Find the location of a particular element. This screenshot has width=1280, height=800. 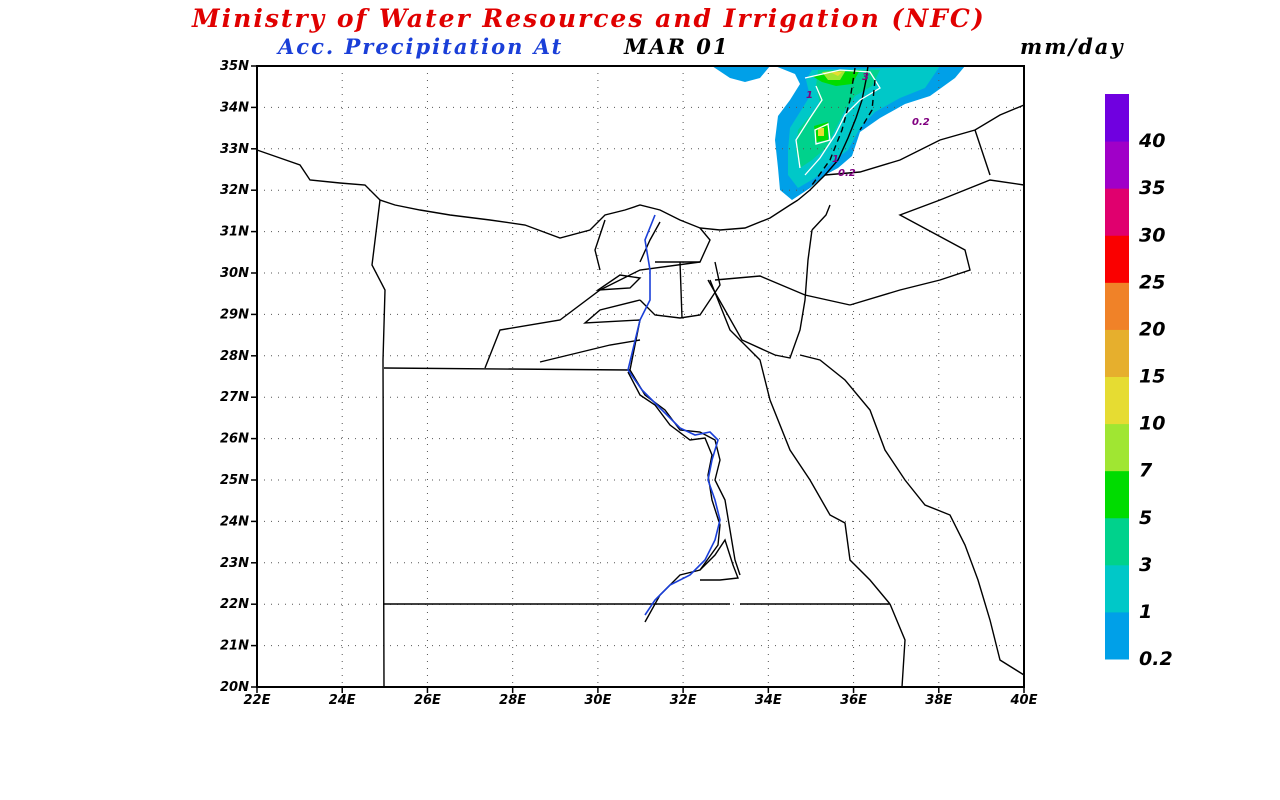

nile-river is located at coordinates (674, 415).